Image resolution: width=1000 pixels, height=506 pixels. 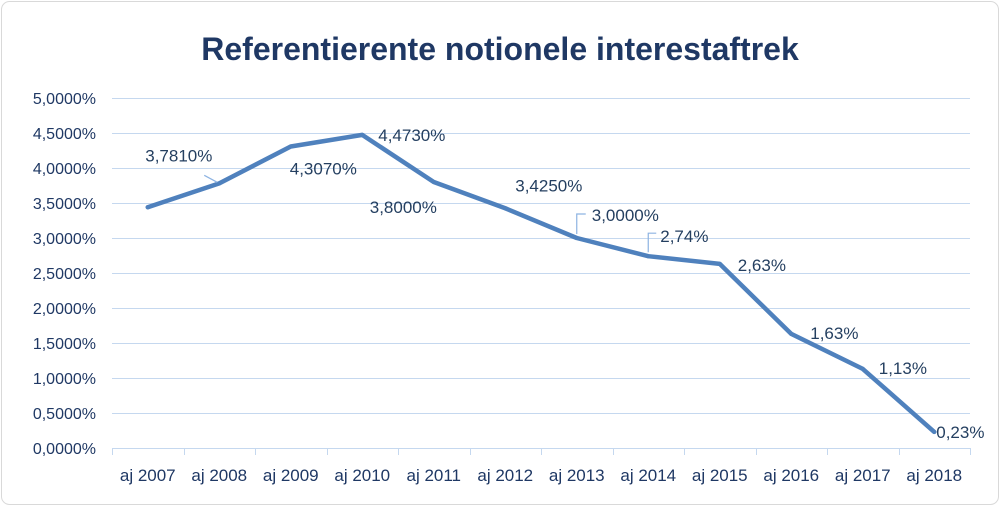 What do you see at coordinates (323, 169) in the screenshot?
I see `data-label: 4,3070%` at bounding box center [323, 169].